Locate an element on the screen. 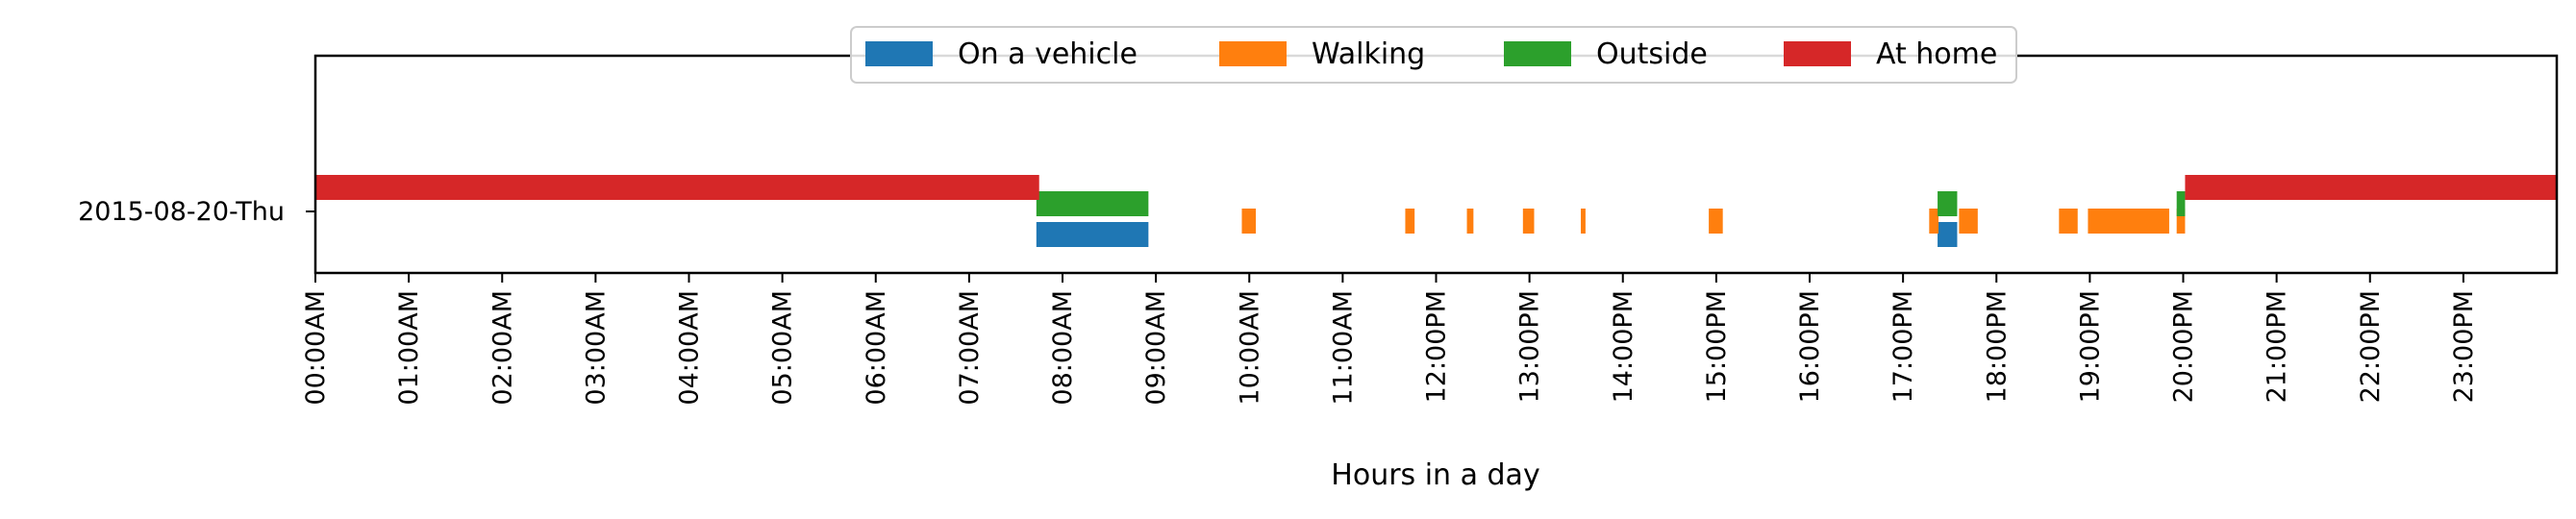 This screenshot has height=519, width=2576. legend-swatch-at-home is located at coordinates (1817, 53).